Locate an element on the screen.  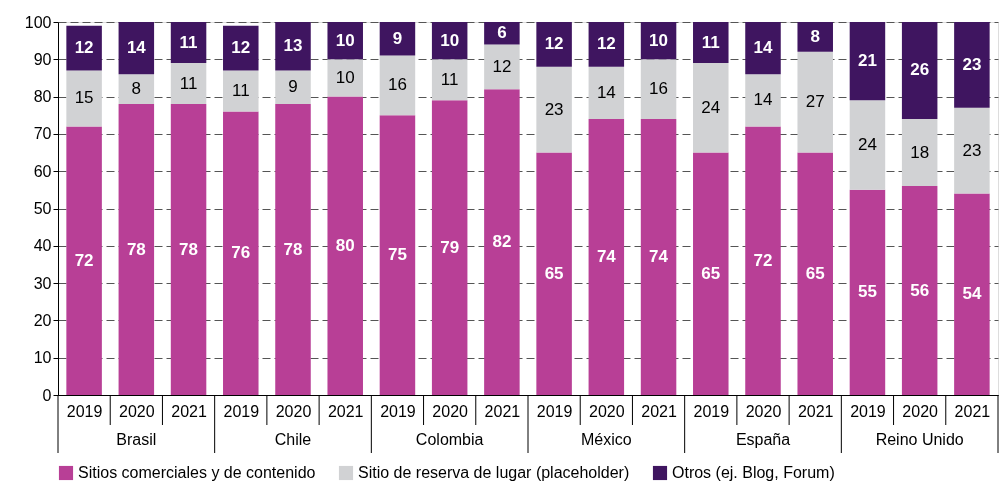
data-label: 80 is located at coordinates (345, 245).